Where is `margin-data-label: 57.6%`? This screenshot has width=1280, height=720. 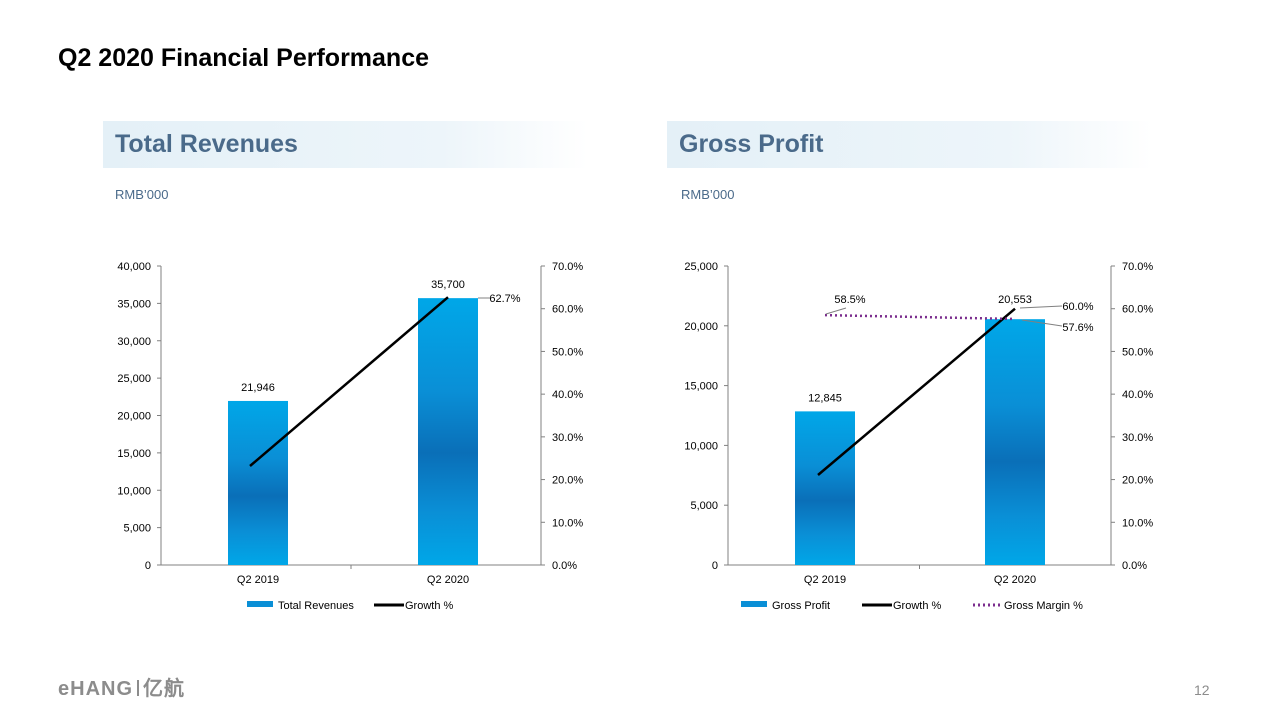 margin-data-label: 57.6% is located at coordinates (1077, 328).